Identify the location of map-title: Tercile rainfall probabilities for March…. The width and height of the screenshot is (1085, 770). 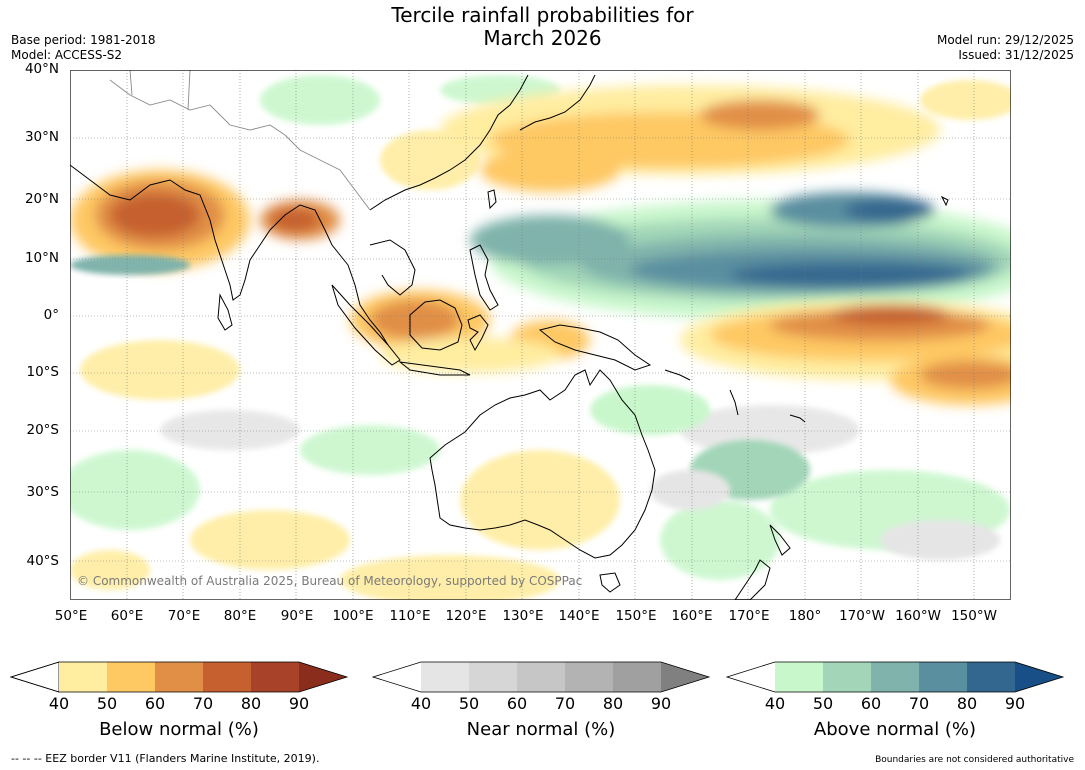
(542, 27).